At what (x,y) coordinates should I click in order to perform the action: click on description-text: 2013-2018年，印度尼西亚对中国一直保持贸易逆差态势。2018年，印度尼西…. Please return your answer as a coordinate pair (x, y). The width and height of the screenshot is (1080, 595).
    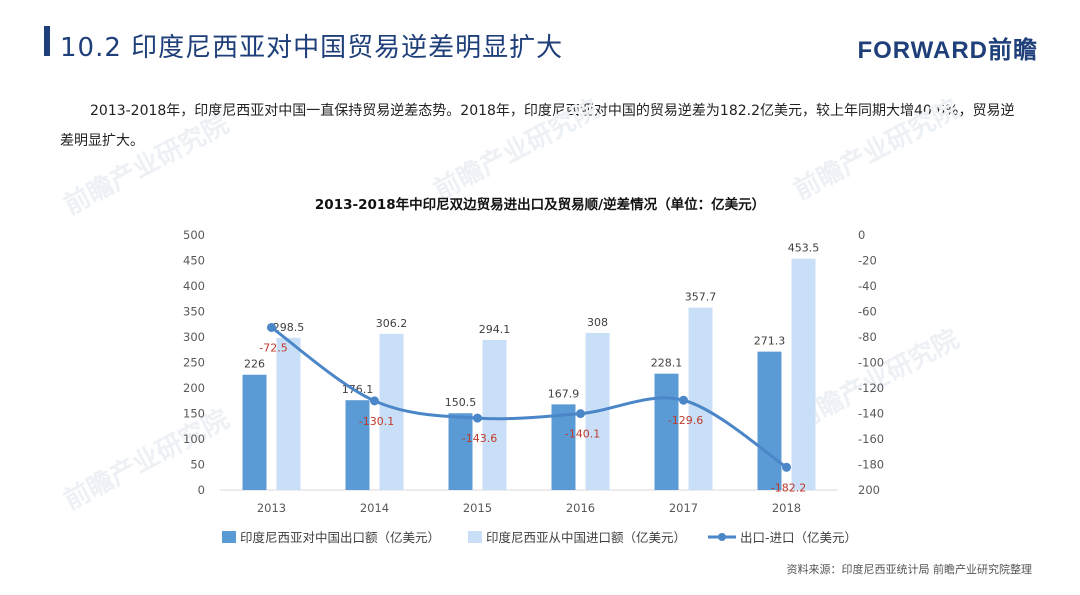
    Looking at the image, I should click on (537, 126).